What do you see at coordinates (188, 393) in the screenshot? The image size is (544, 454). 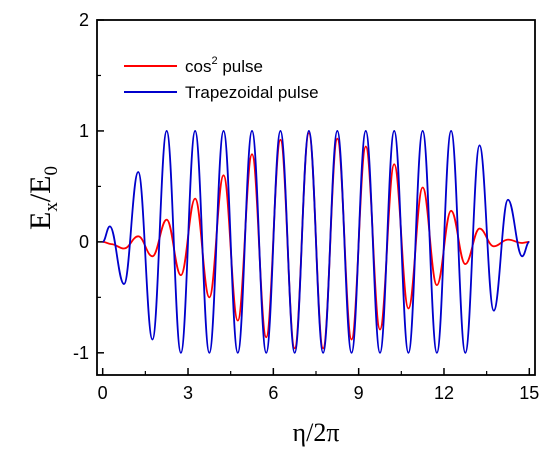 I see `x-tick-label: 3` at bounding box center [188, 393].